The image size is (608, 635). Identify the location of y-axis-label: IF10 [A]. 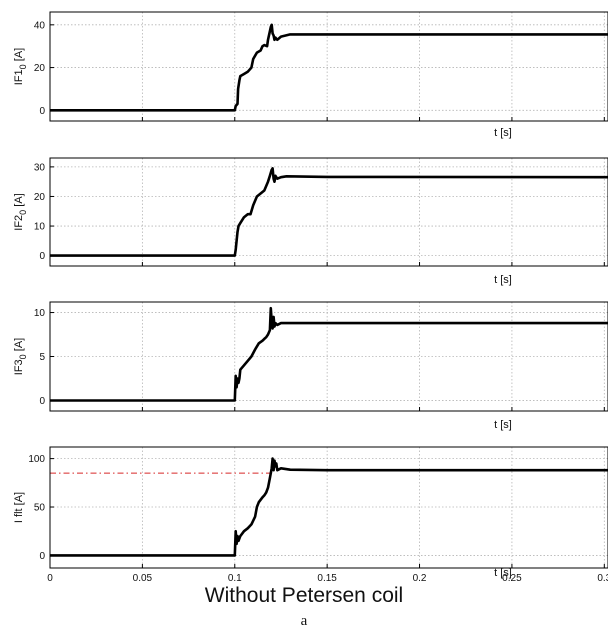
(20, 66).